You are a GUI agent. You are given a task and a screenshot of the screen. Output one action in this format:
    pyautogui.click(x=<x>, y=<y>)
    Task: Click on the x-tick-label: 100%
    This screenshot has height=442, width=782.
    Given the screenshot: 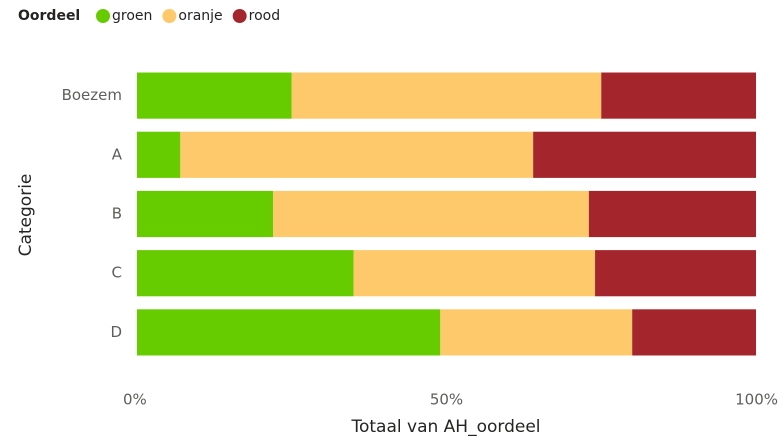 What is the action you would take?
    pyautogui.click(x=756, y=400)
    